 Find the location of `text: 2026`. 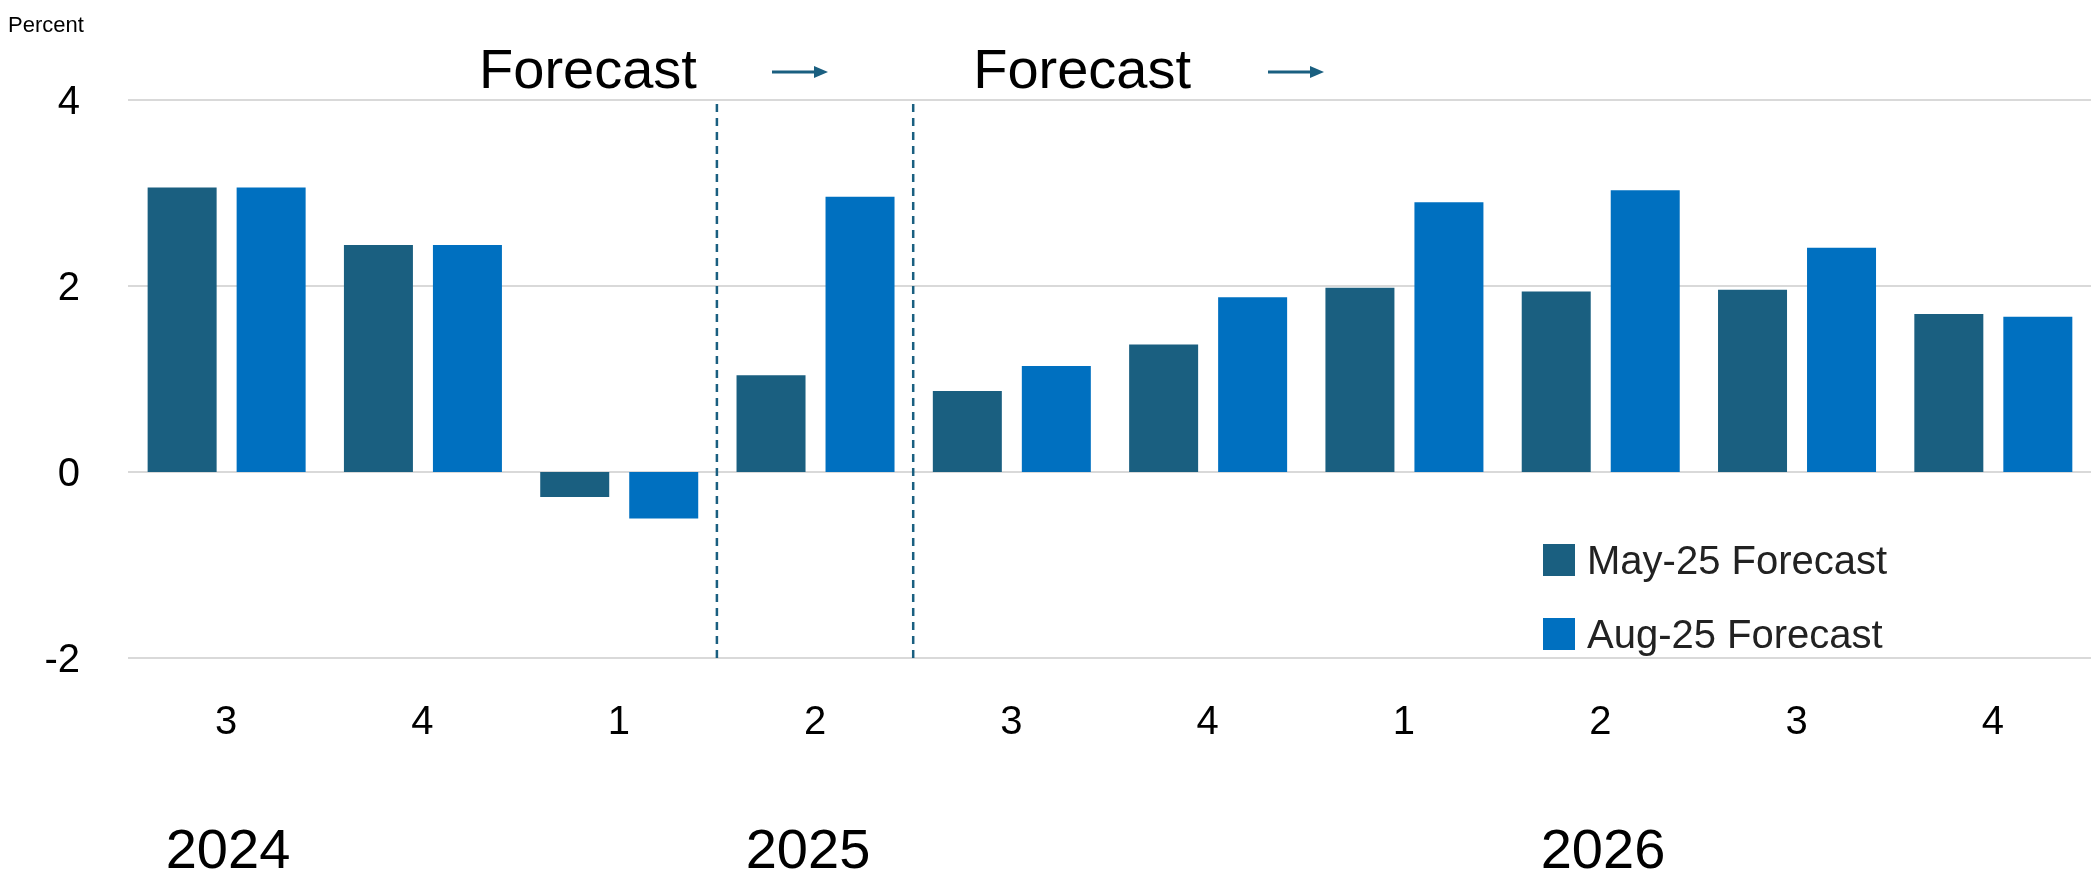

text: 2026 is located at coordinates (1603, 848).